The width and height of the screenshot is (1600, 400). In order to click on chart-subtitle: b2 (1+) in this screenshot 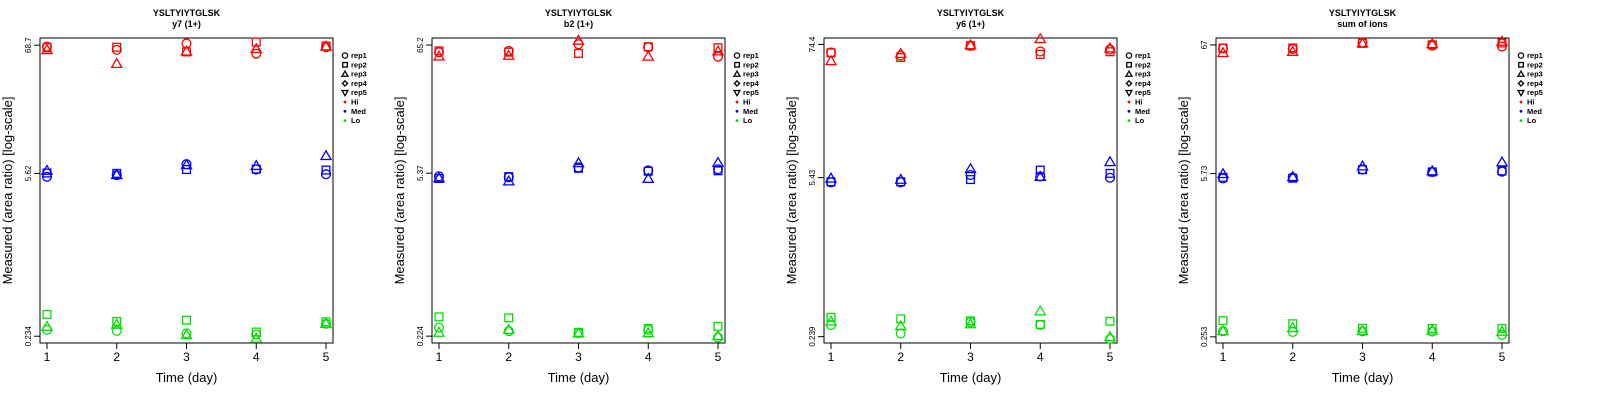, I will do `click(578, 24)`.